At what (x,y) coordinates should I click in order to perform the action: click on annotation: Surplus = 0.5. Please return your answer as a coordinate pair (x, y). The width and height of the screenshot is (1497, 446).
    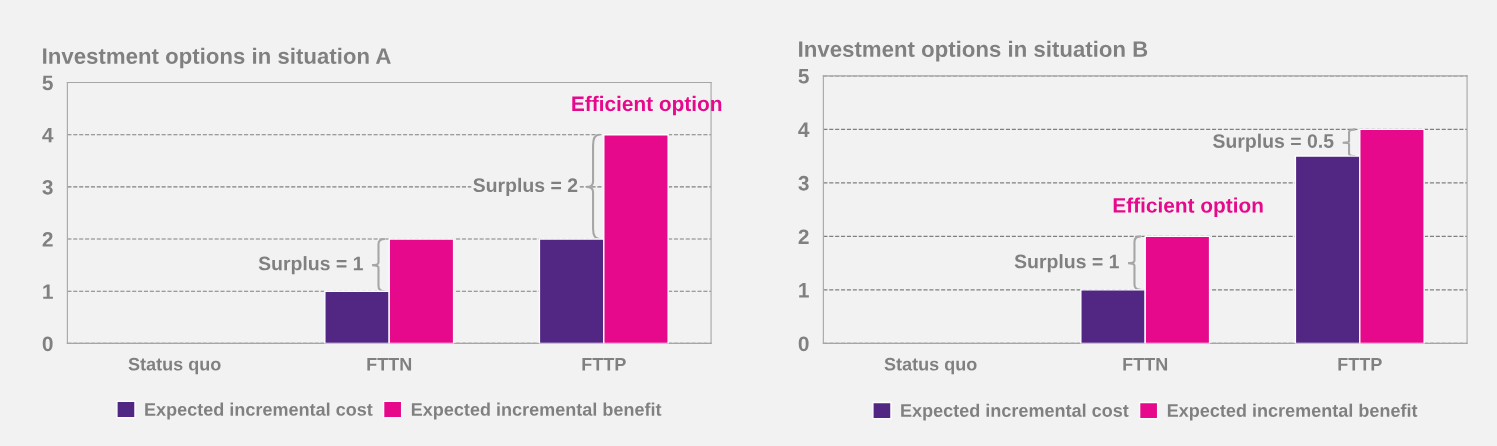
    Looking at the image, I should click on (1273, 142).